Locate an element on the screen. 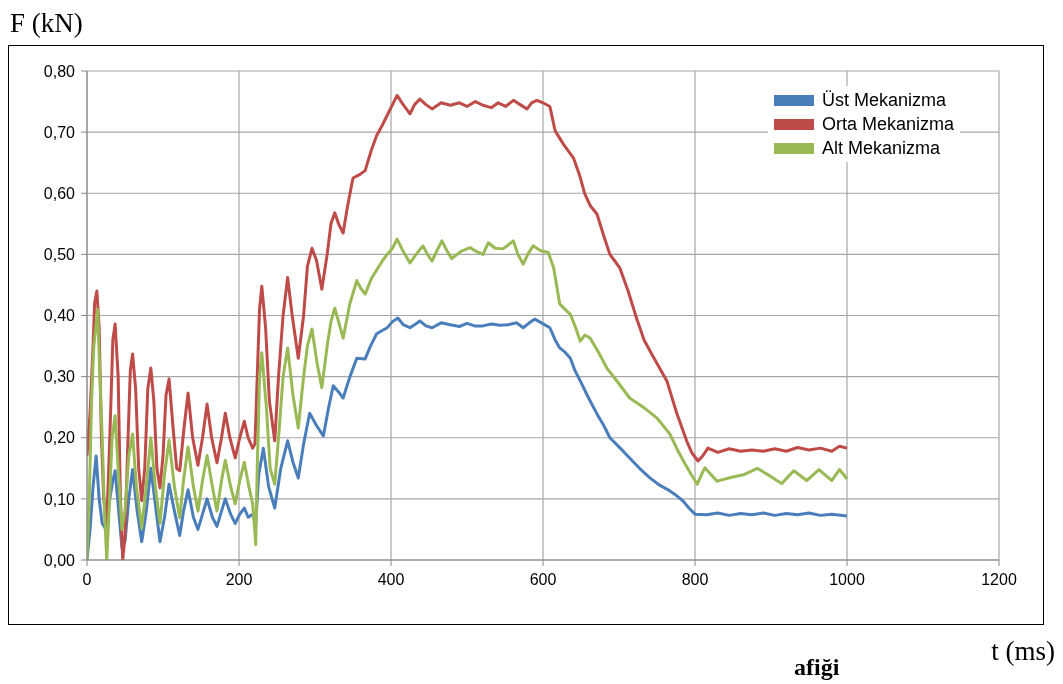 The width and height of the screenshot is (1063, 684). y-tick-label: 0,60 is located at coordinates (59, 193).